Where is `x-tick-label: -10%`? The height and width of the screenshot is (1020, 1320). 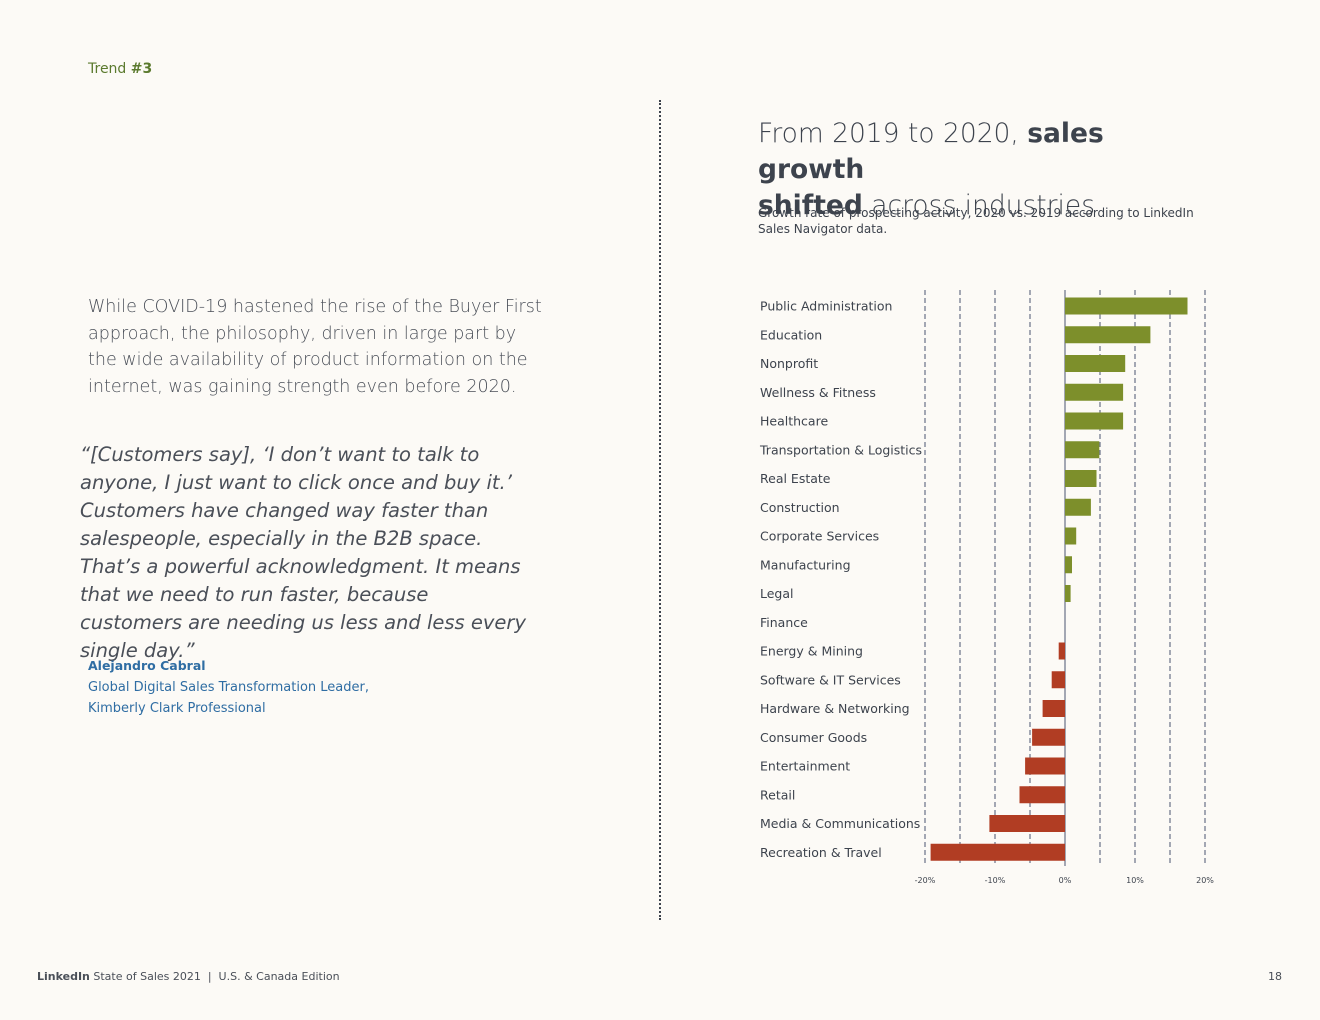
x-tick-label: -10% is located at coordinates (995, 880).